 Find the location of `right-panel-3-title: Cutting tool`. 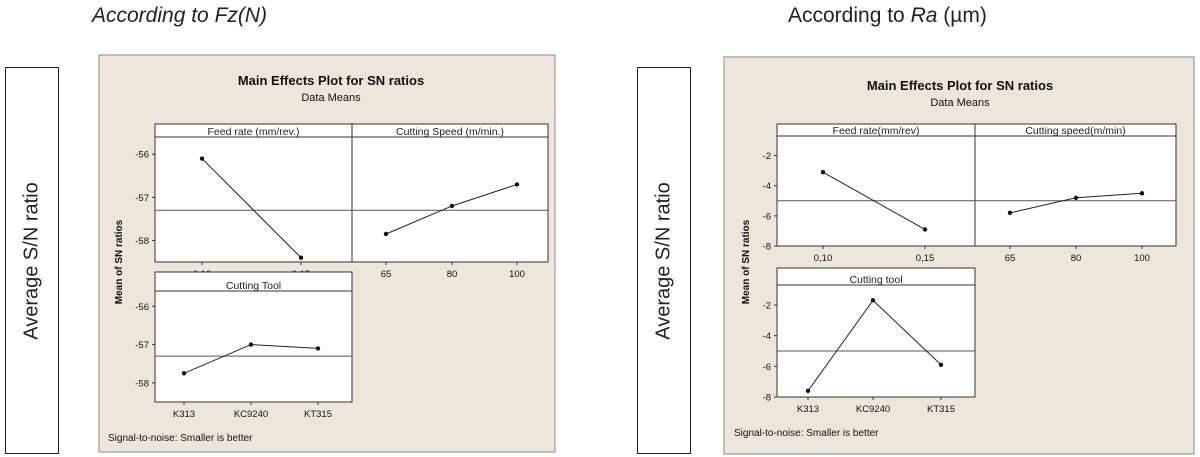

right-panel-3-title: Cutting tool is located at coordinates (875, 280).